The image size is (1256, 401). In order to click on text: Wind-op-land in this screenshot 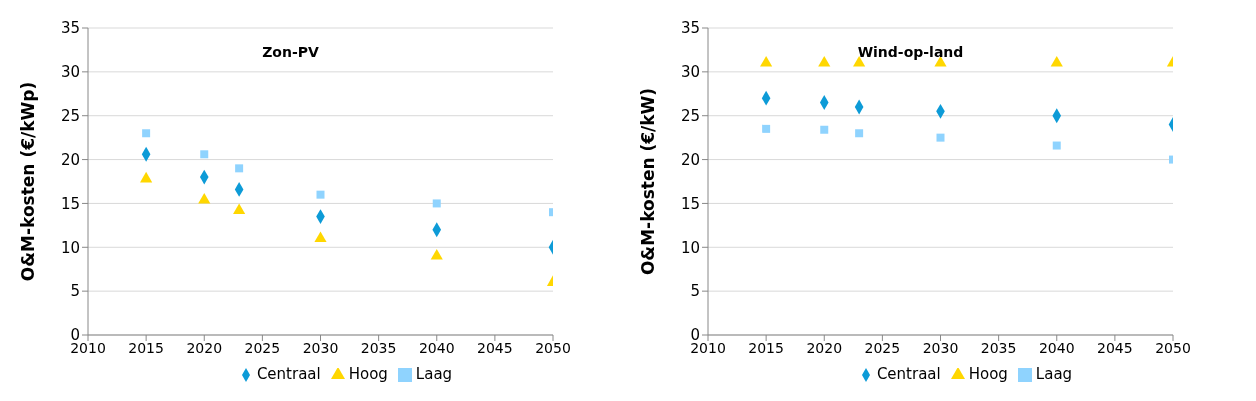, I will do `click(910, 52)`.